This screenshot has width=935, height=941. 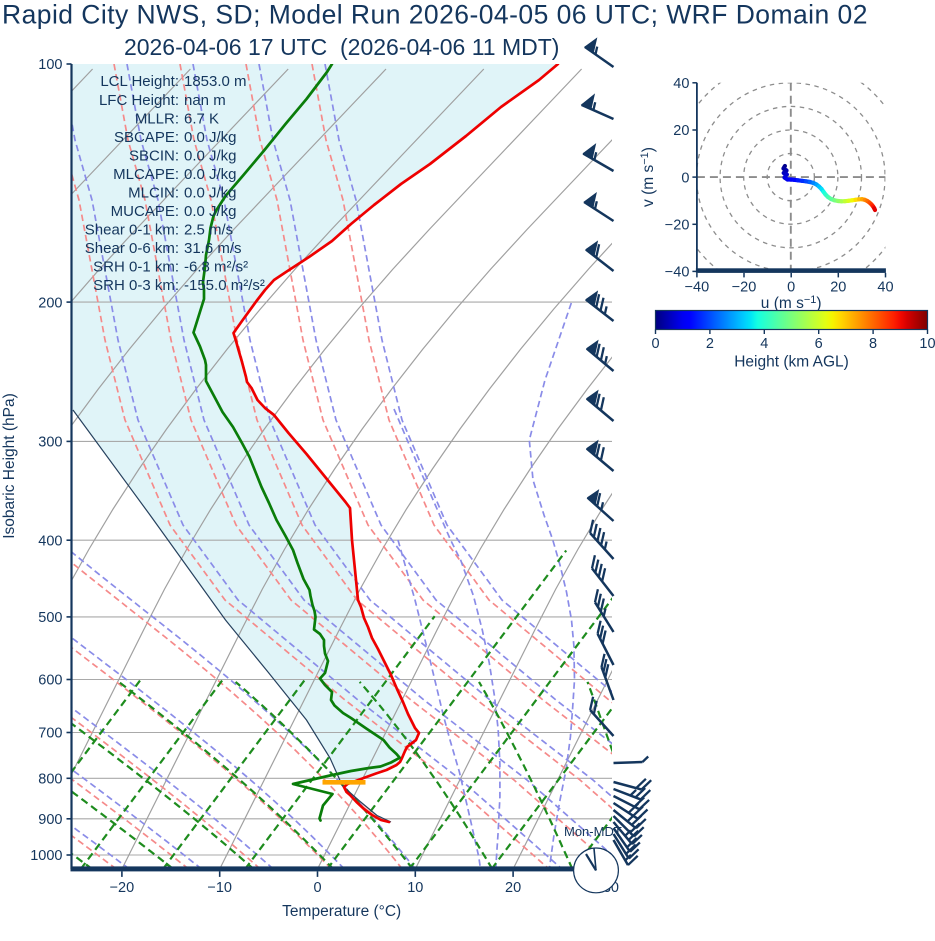 I want to click on svg-text: SBCIN:, so click(x=154, y=155).